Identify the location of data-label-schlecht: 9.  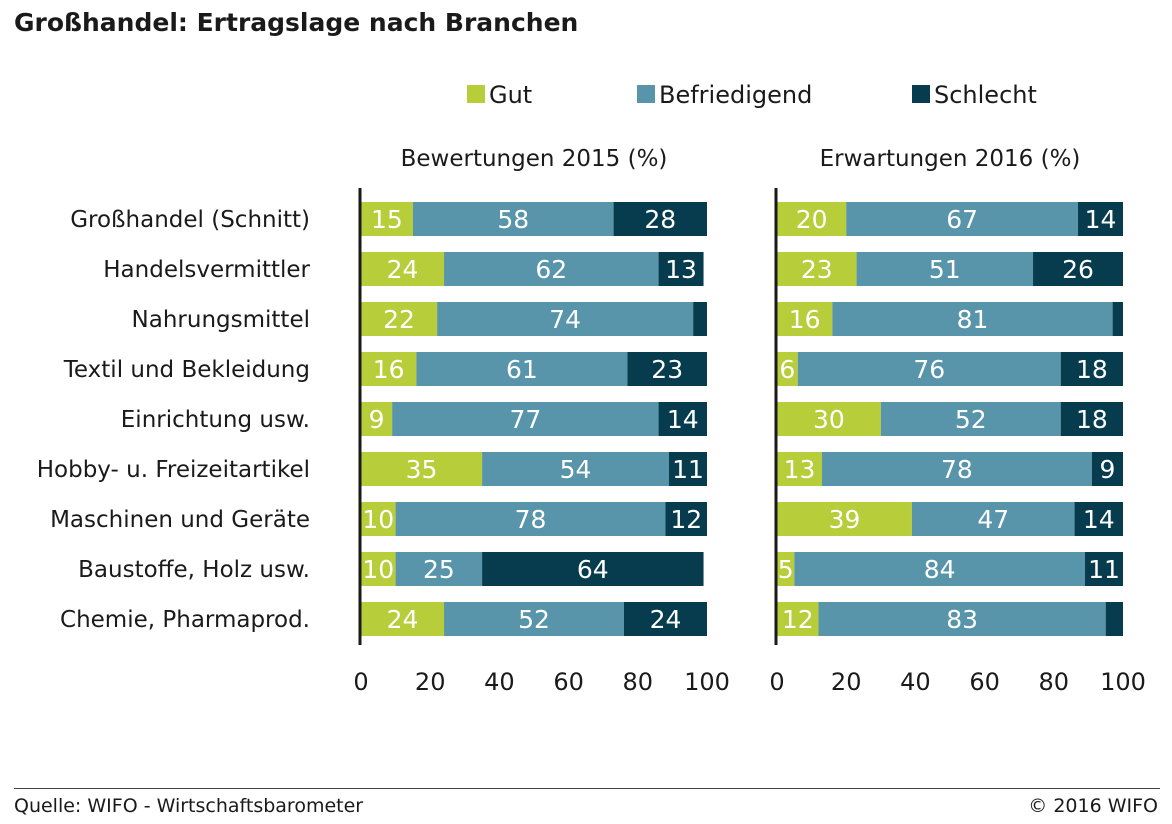
(1107, 469).